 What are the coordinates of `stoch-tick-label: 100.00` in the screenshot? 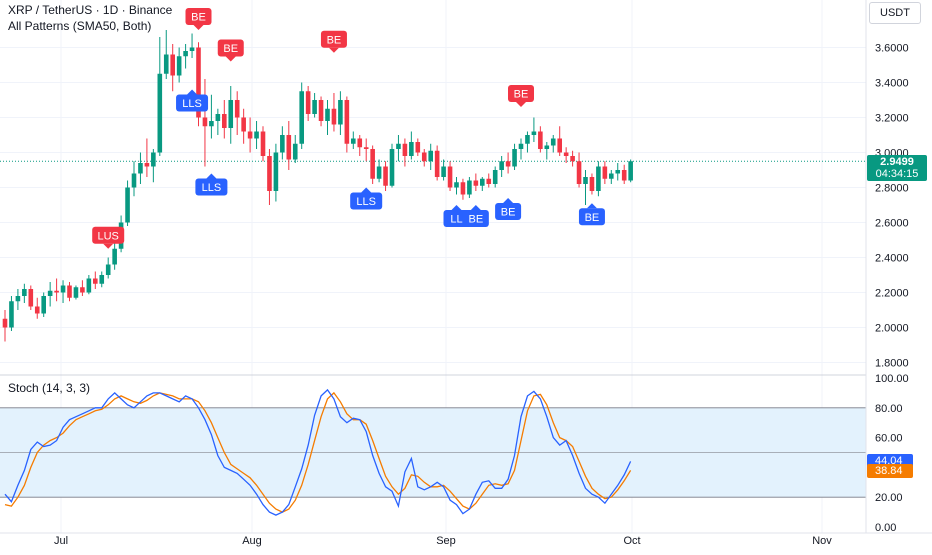 It's located at (892, 379).